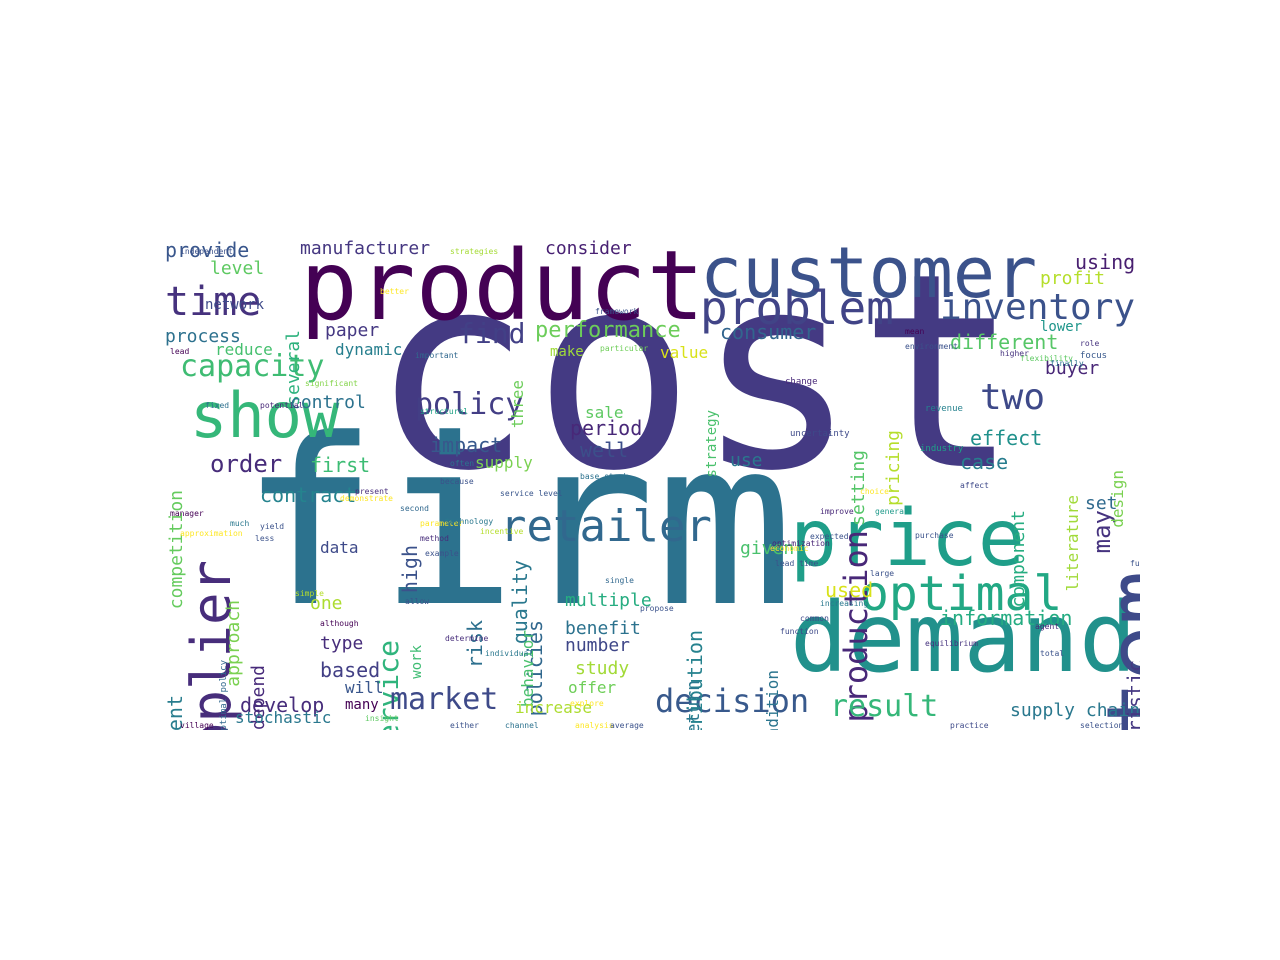 Image resolution: width=1280 pixels, height=960 pixels. What do you see at coordinates (627, 725) in the screenshot?
I see `word-average: average` at bounding box center [627, 725].